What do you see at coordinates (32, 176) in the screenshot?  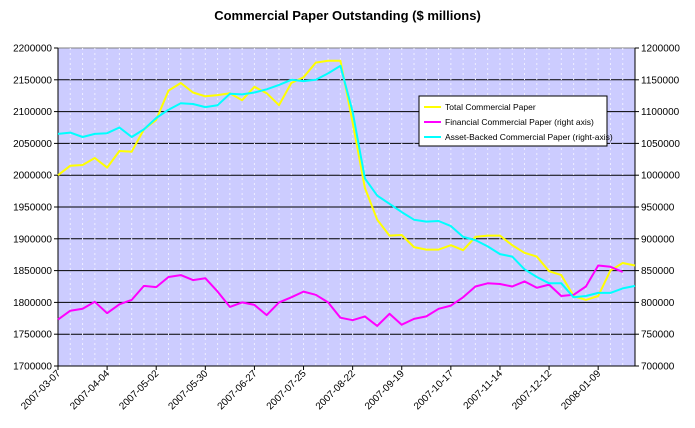 I see `y-left-tick-label: 2000000` at bounding box center [32, 176].